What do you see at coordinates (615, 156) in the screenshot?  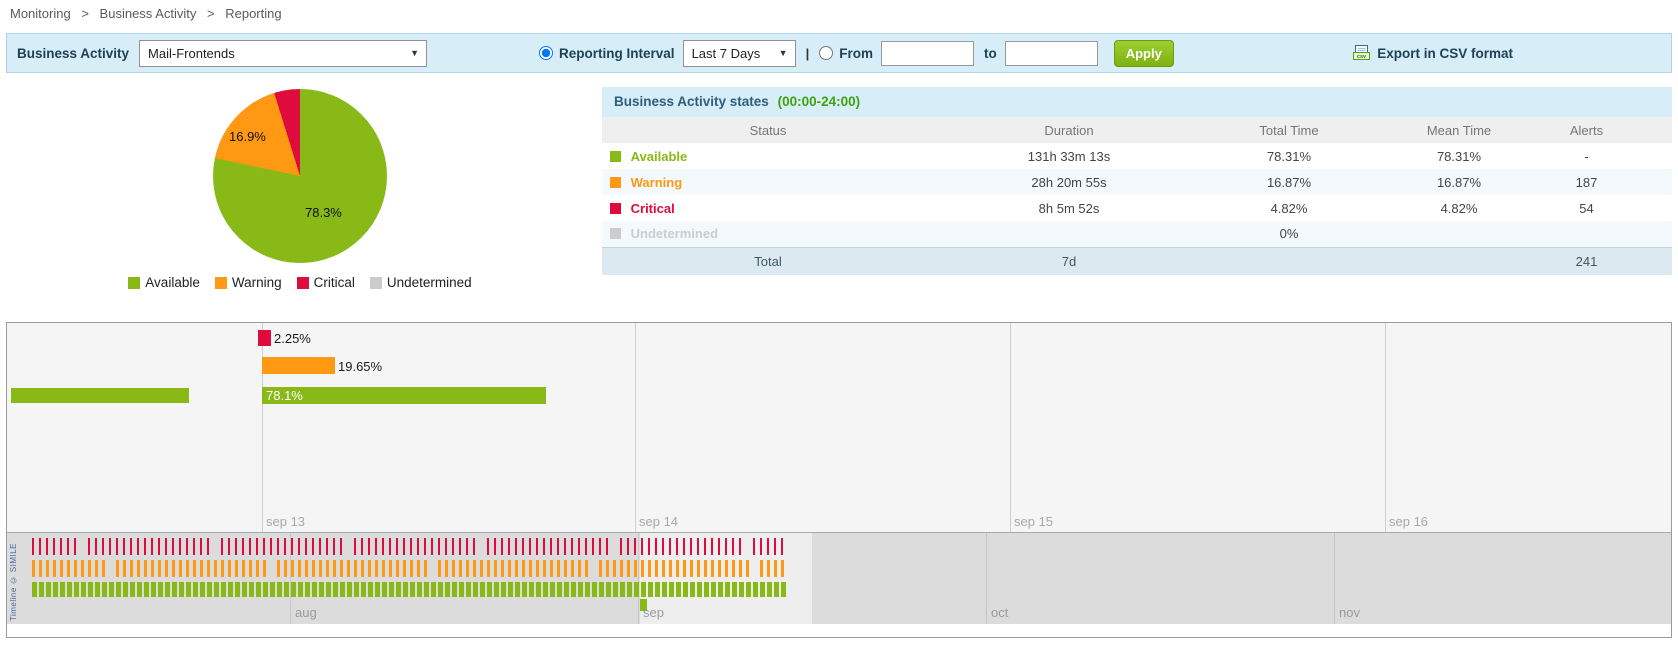 I see `status-swatch-available` at bounding box center [615, 156].